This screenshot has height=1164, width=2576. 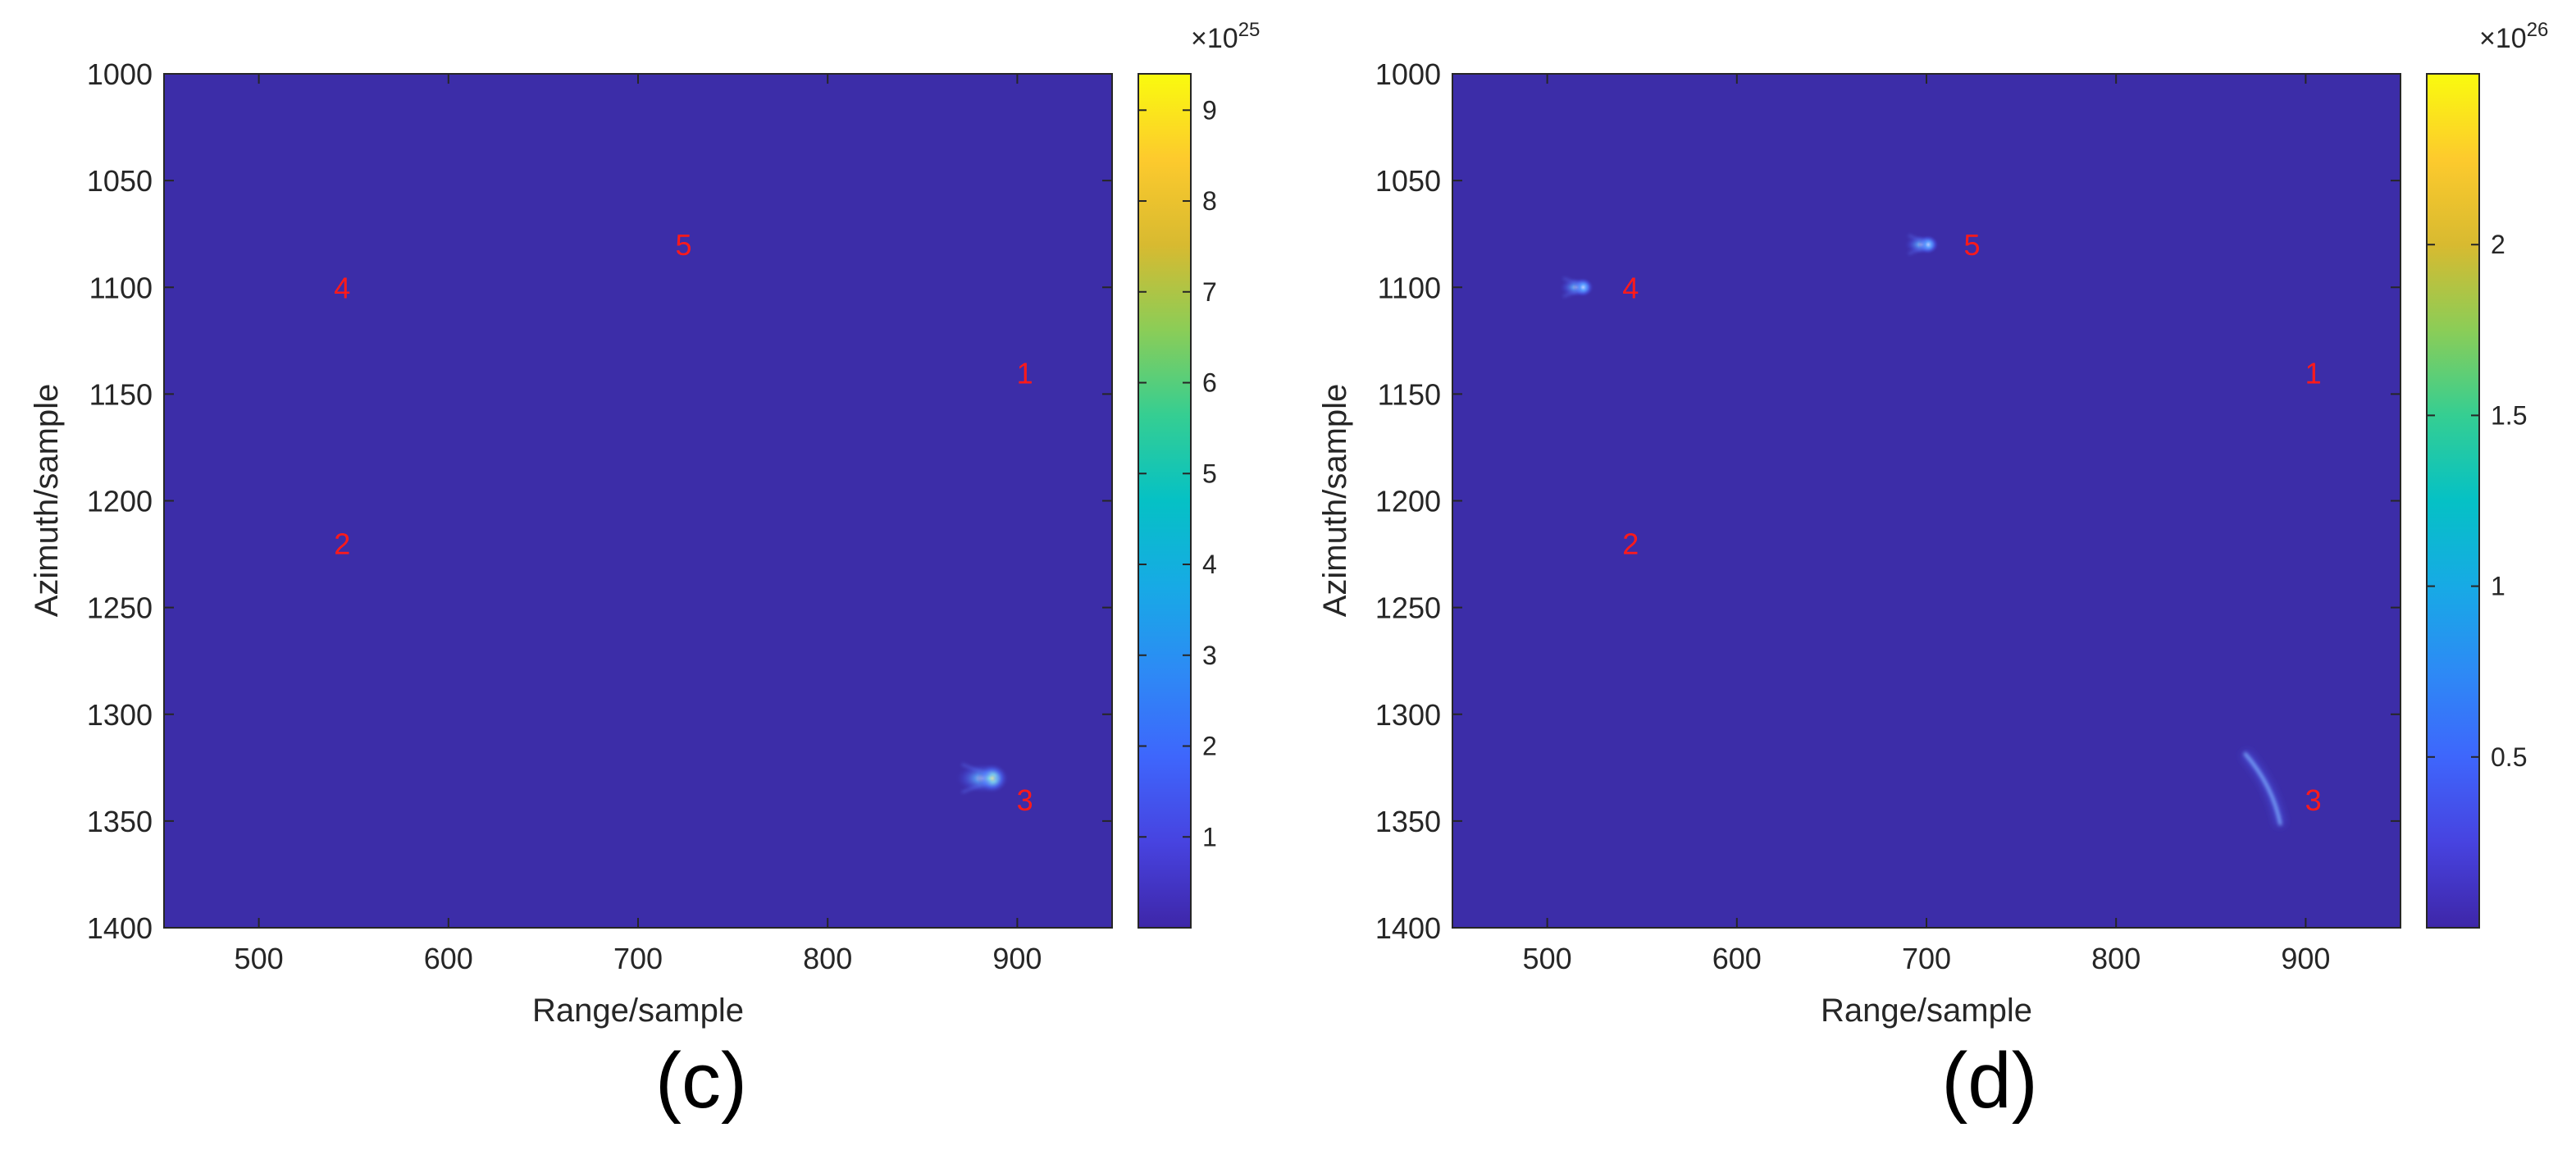 I want to click on target-3-point, so click(x=983, y=778).